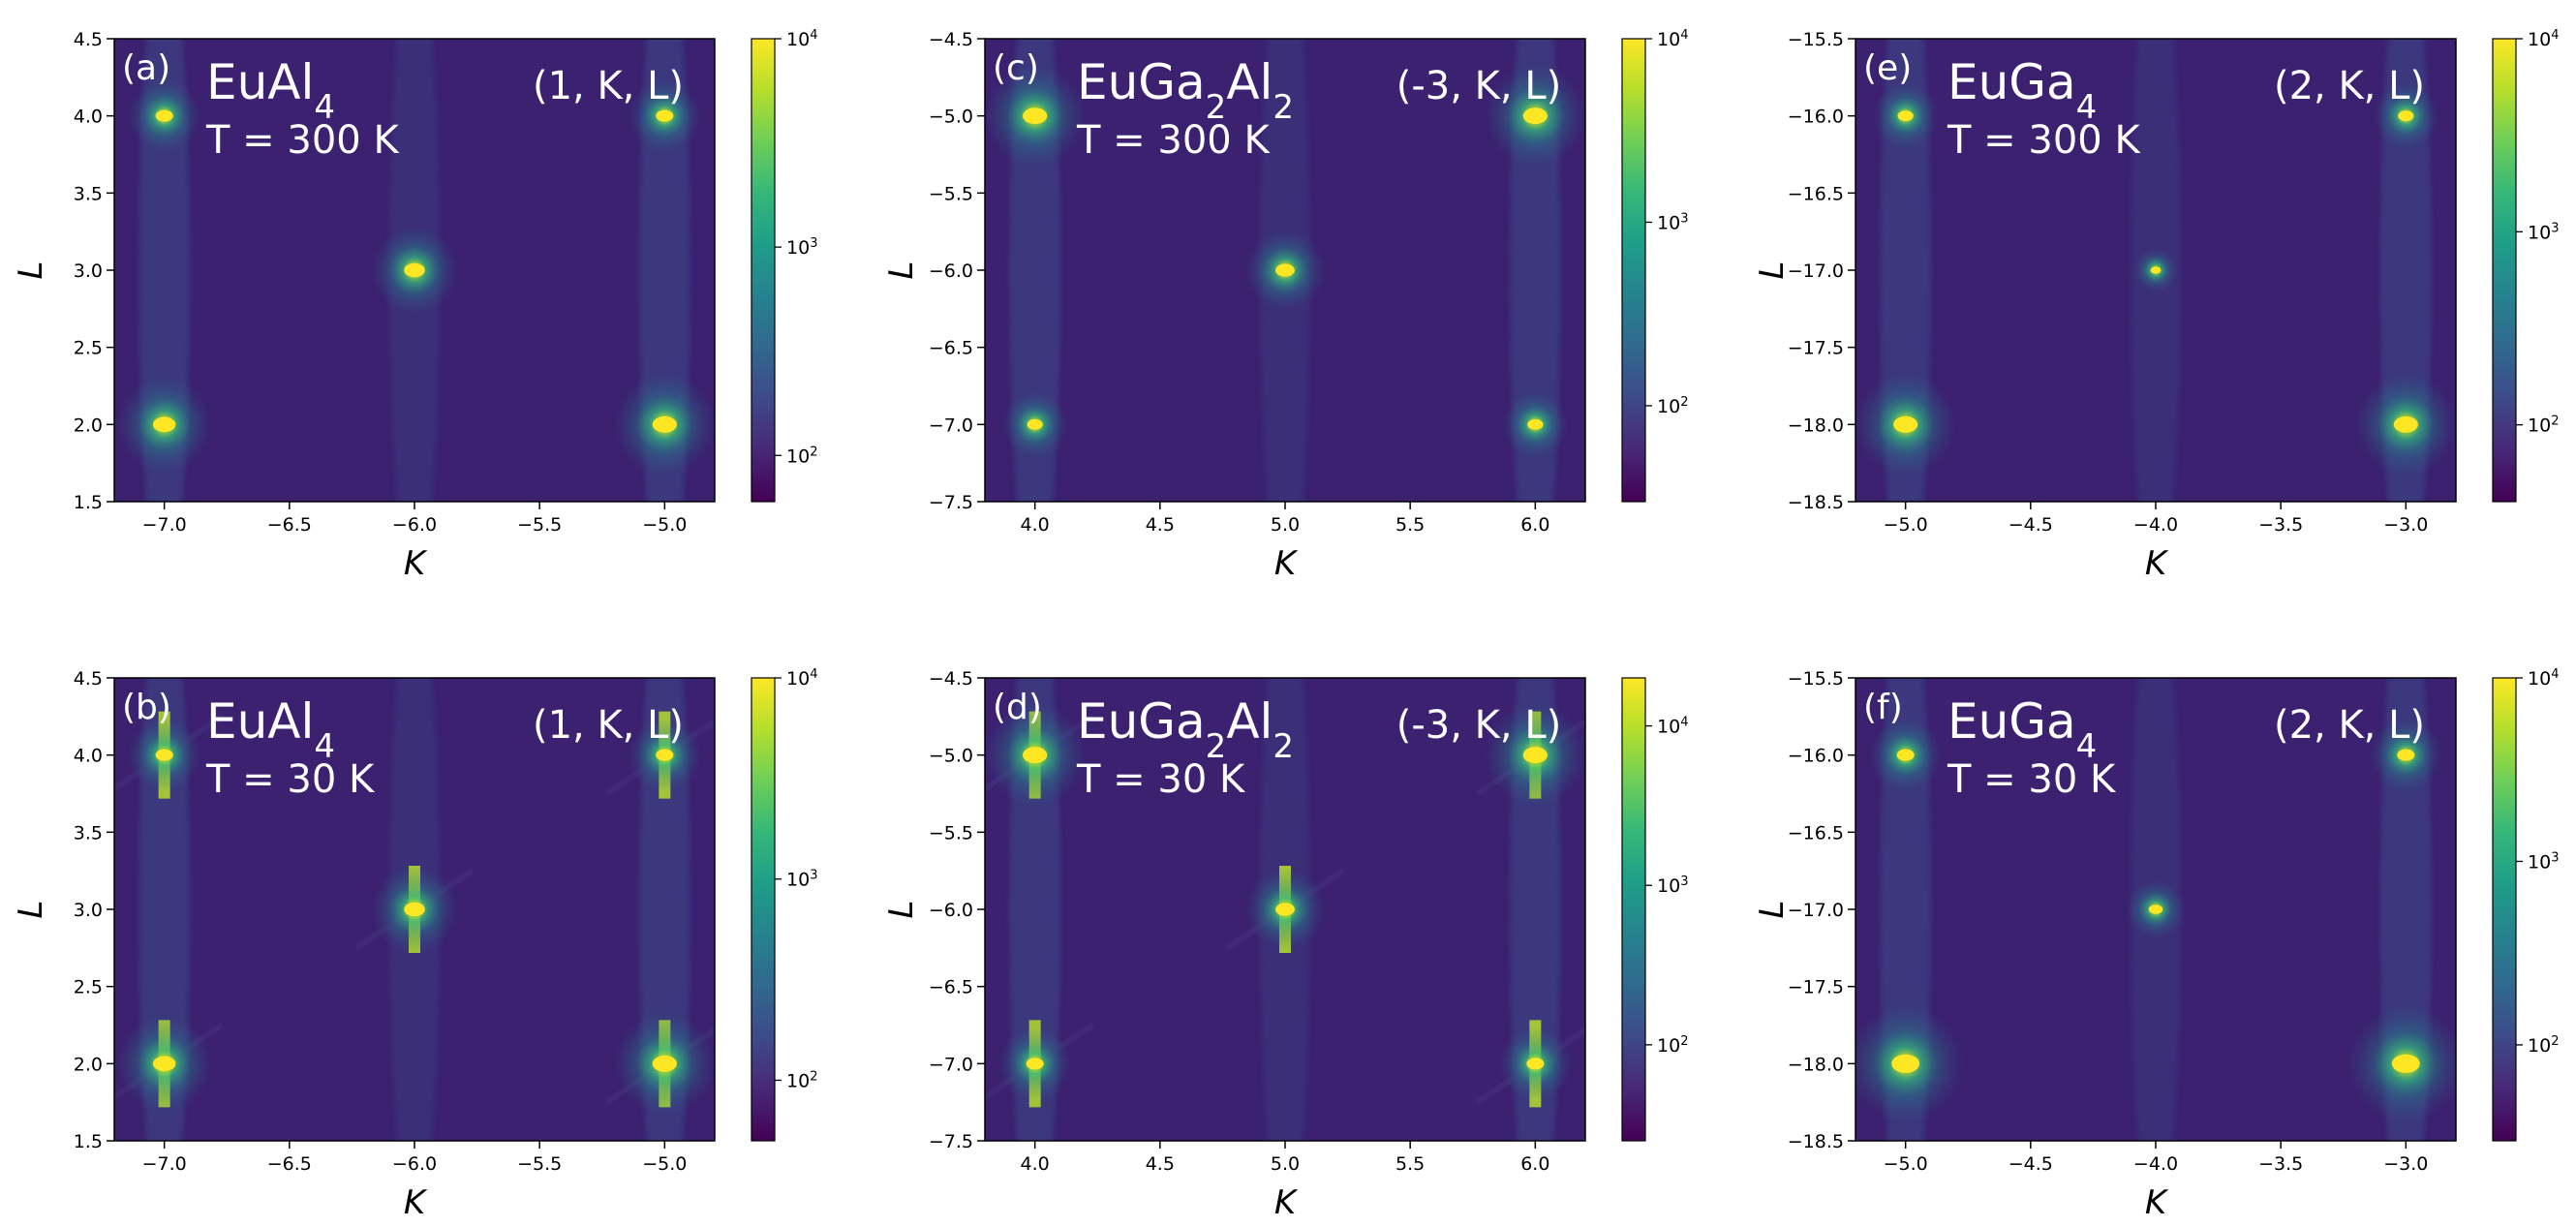  What do you see at coordinates (2031, 1164) in the screenshot?
I see `x-tick-label: −4.5` at bounding box center [2031, 1164].